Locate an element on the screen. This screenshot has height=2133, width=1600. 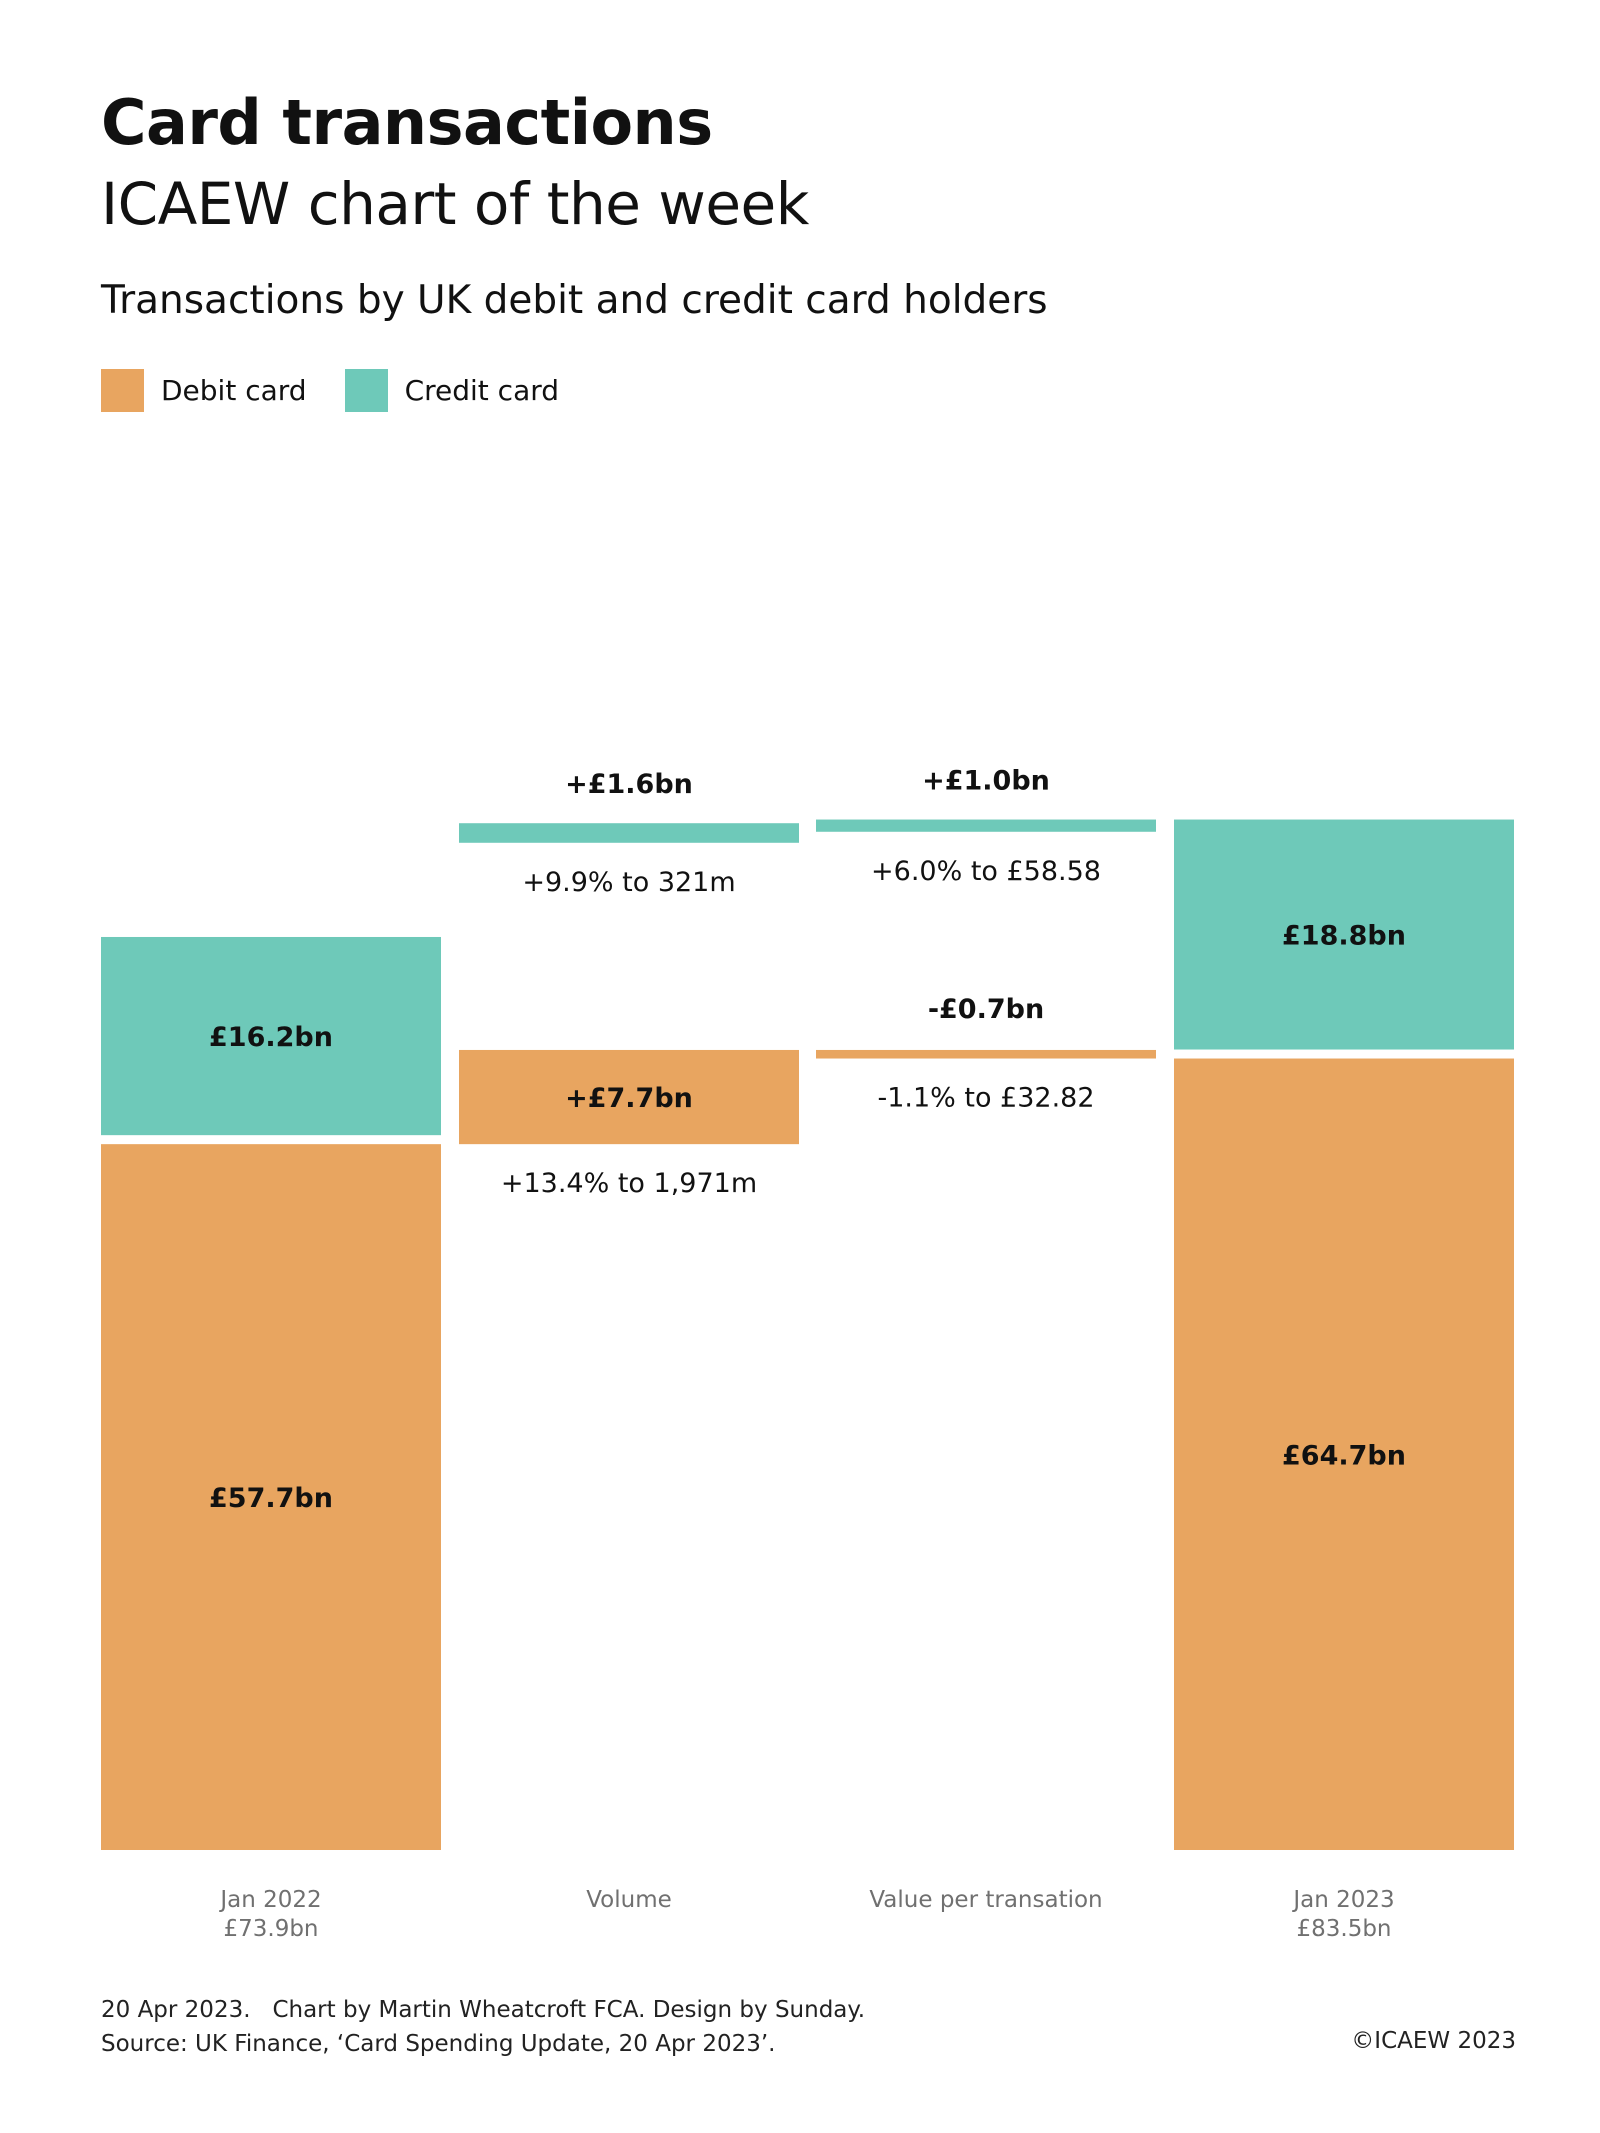
data-label-debit-0: £57.7bn is located at coordinates (271, 1498).